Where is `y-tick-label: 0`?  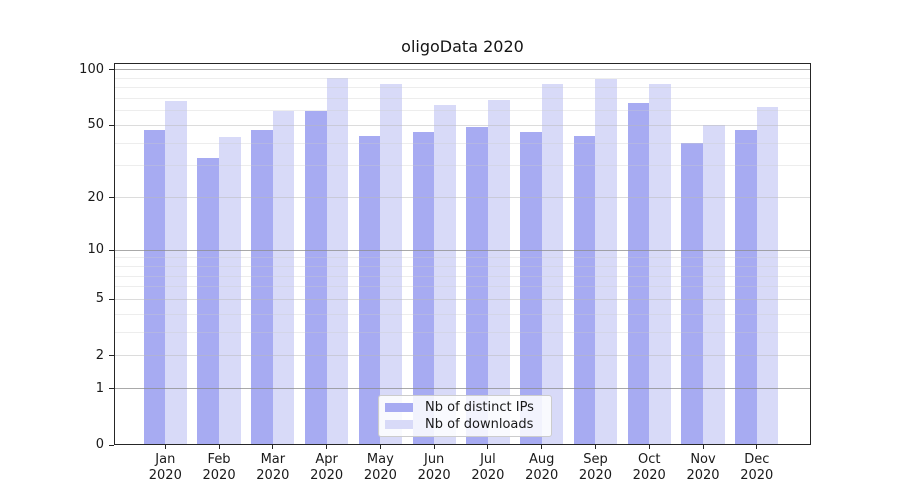
y-tick-label: 0 is located at coordinates (99, 444).